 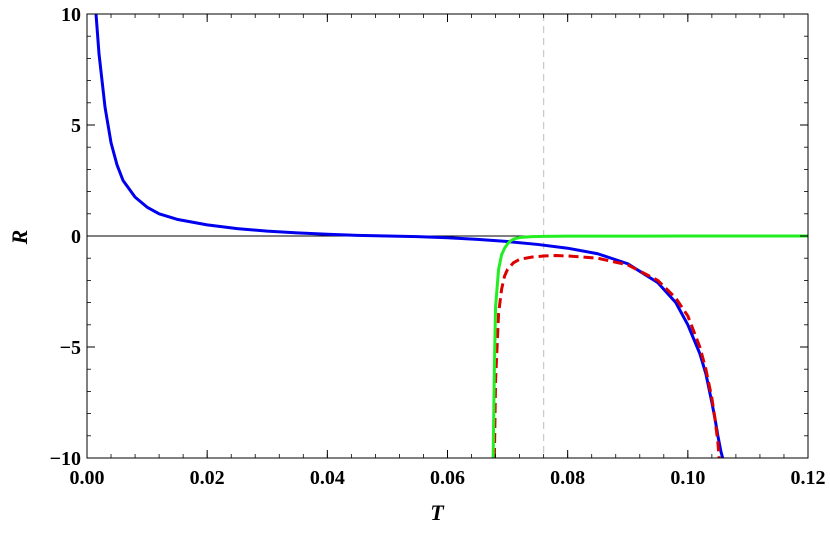 I want to click on x-tick-label: 0.10, so click(x=687, y=478).